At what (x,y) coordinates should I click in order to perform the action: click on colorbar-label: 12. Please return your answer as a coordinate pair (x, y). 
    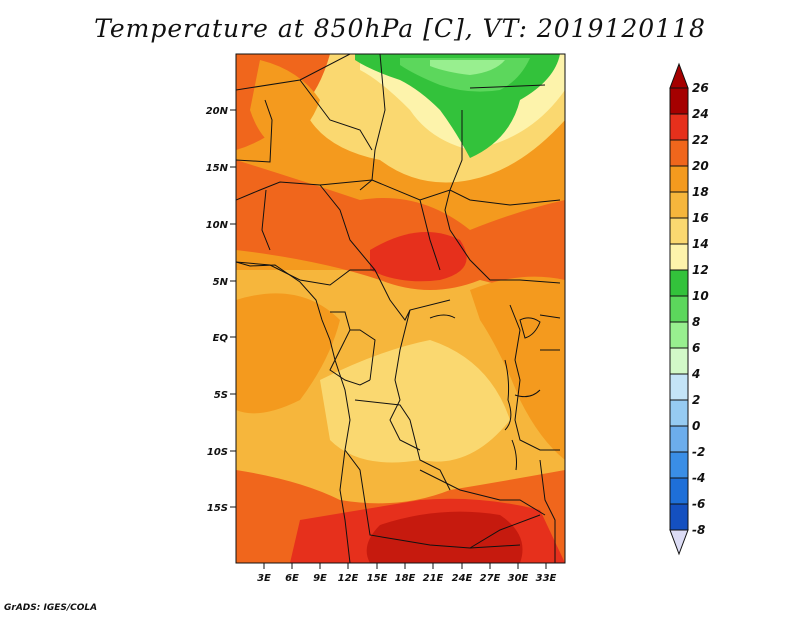
    Looking at the image, I should click on (700, 270).